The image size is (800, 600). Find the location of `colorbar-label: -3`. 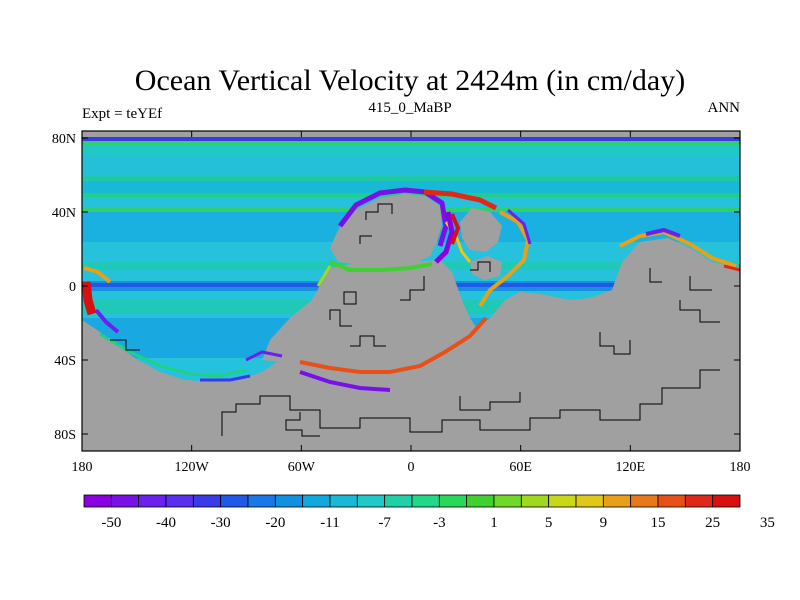

colorbar-label: -3 is located at coordinates (439, 523).